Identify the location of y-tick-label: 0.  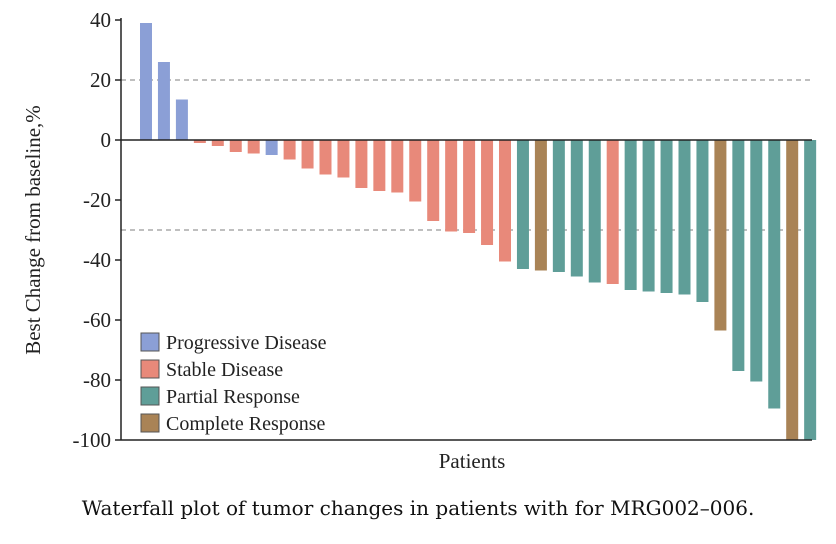
(106, 140).